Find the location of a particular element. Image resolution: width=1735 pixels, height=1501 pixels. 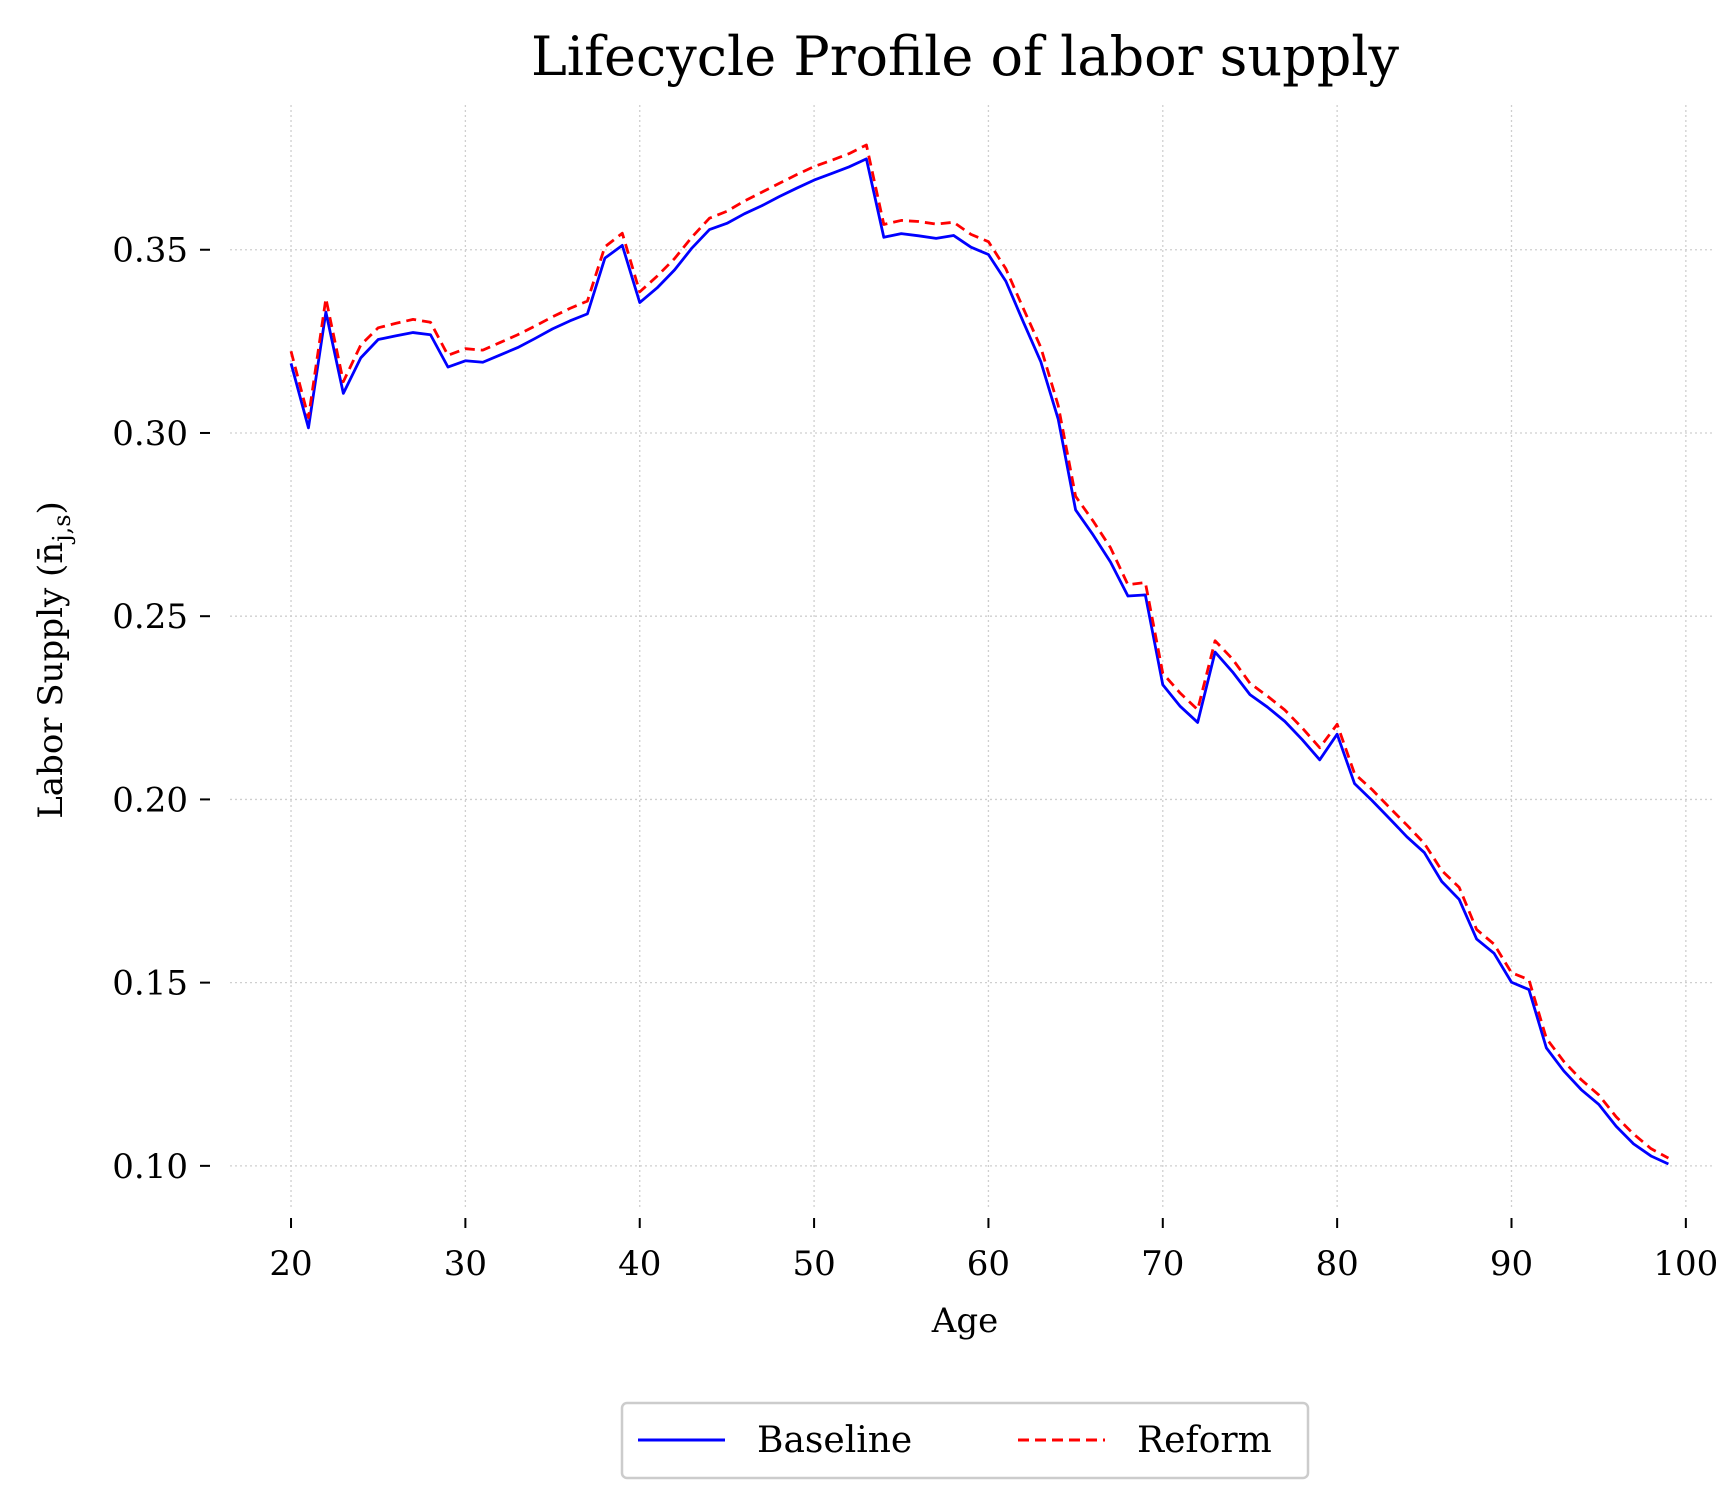

y-axis-label-main: Labor Supply (n̄ is located at coordinates (51, 680).